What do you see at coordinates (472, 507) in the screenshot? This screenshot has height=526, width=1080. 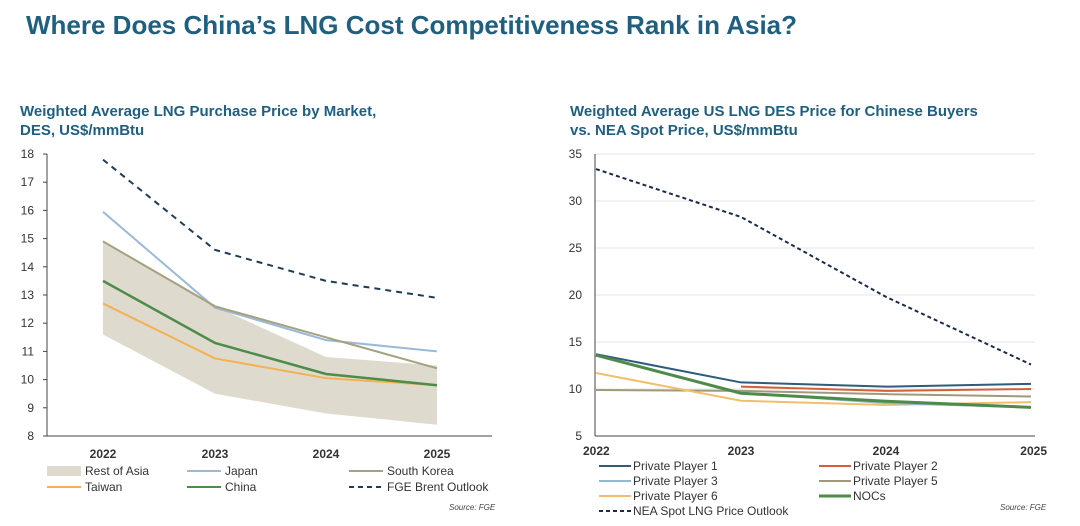 I see `chart1-source: Source: FGE` at bounding box center [472, 507].